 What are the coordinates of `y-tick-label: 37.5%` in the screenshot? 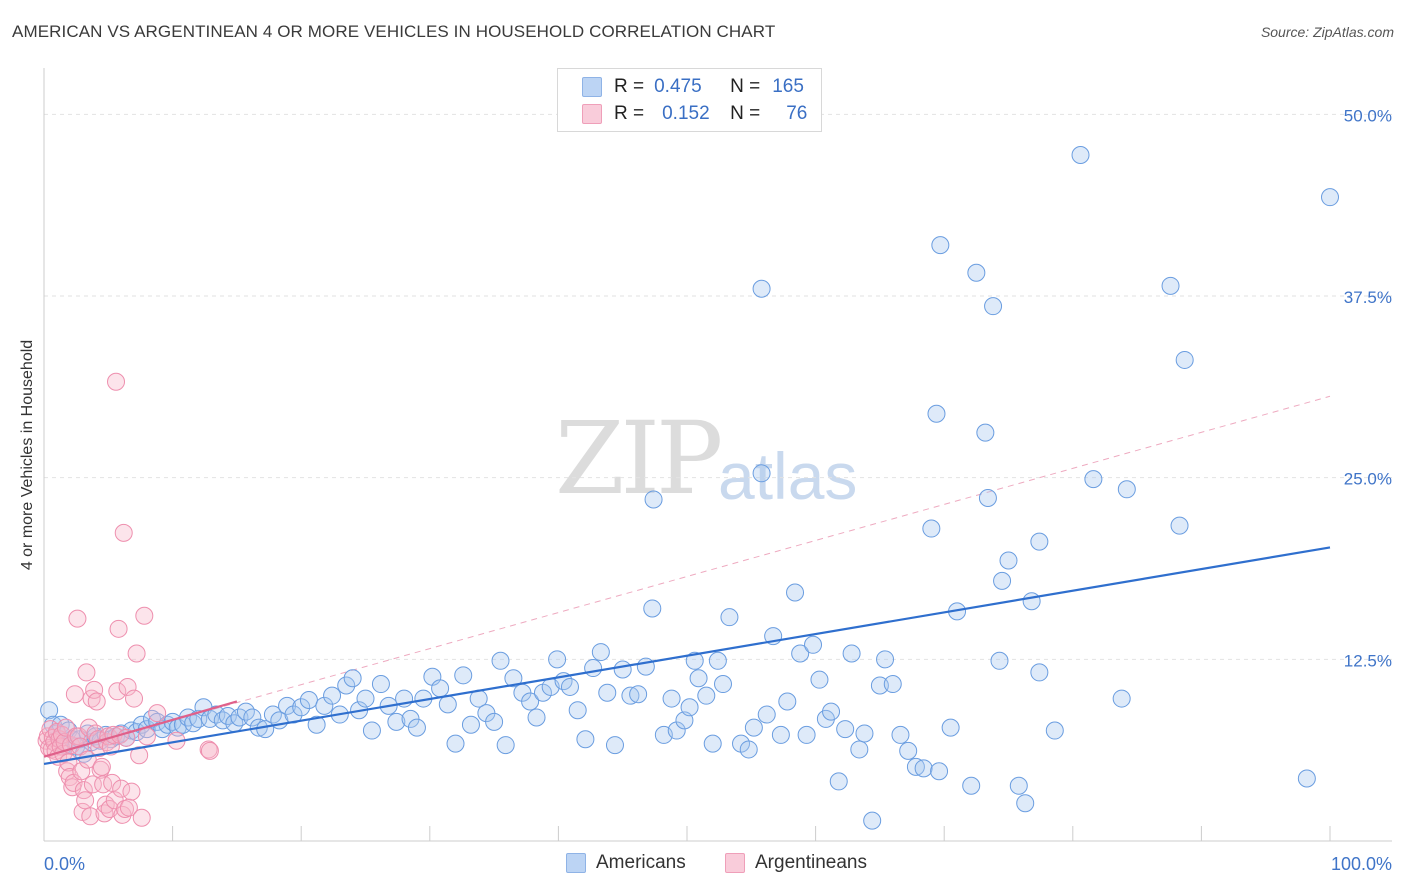 It's located at (1368, 297).